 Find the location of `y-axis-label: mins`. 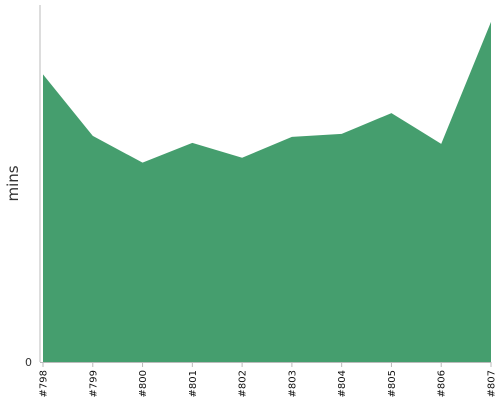

y-axis-label: mins is located at coordinates (13, 183).